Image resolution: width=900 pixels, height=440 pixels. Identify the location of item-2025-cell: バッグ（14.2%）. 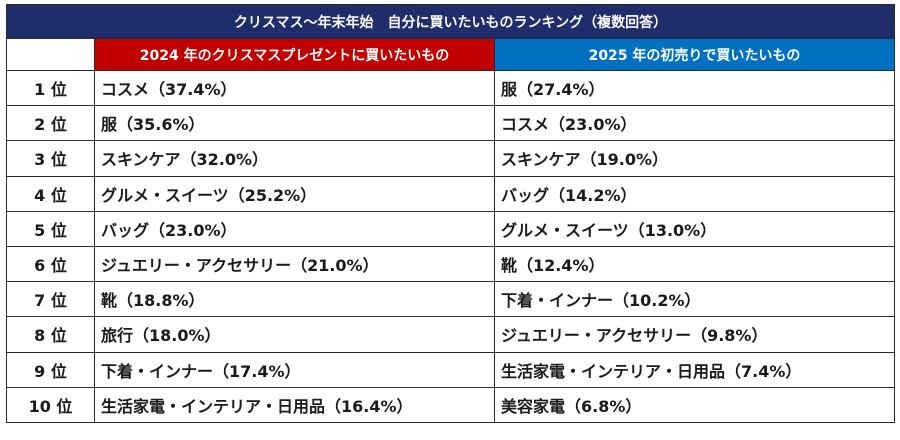
(694, 193).